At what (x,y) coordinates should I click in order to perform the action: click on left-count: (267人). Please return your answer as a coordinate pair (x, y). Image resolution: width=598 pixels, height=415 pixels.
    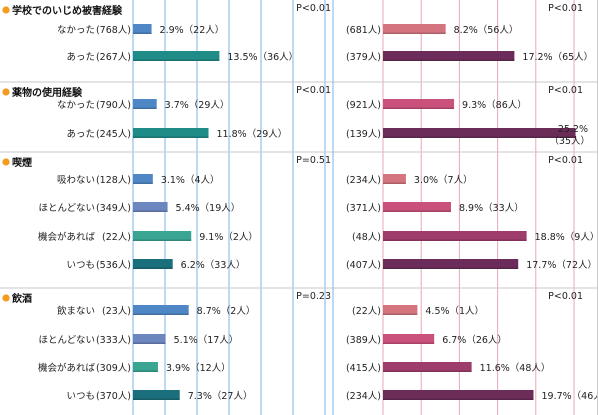
    Looking at the image, I should click on (113, 57).